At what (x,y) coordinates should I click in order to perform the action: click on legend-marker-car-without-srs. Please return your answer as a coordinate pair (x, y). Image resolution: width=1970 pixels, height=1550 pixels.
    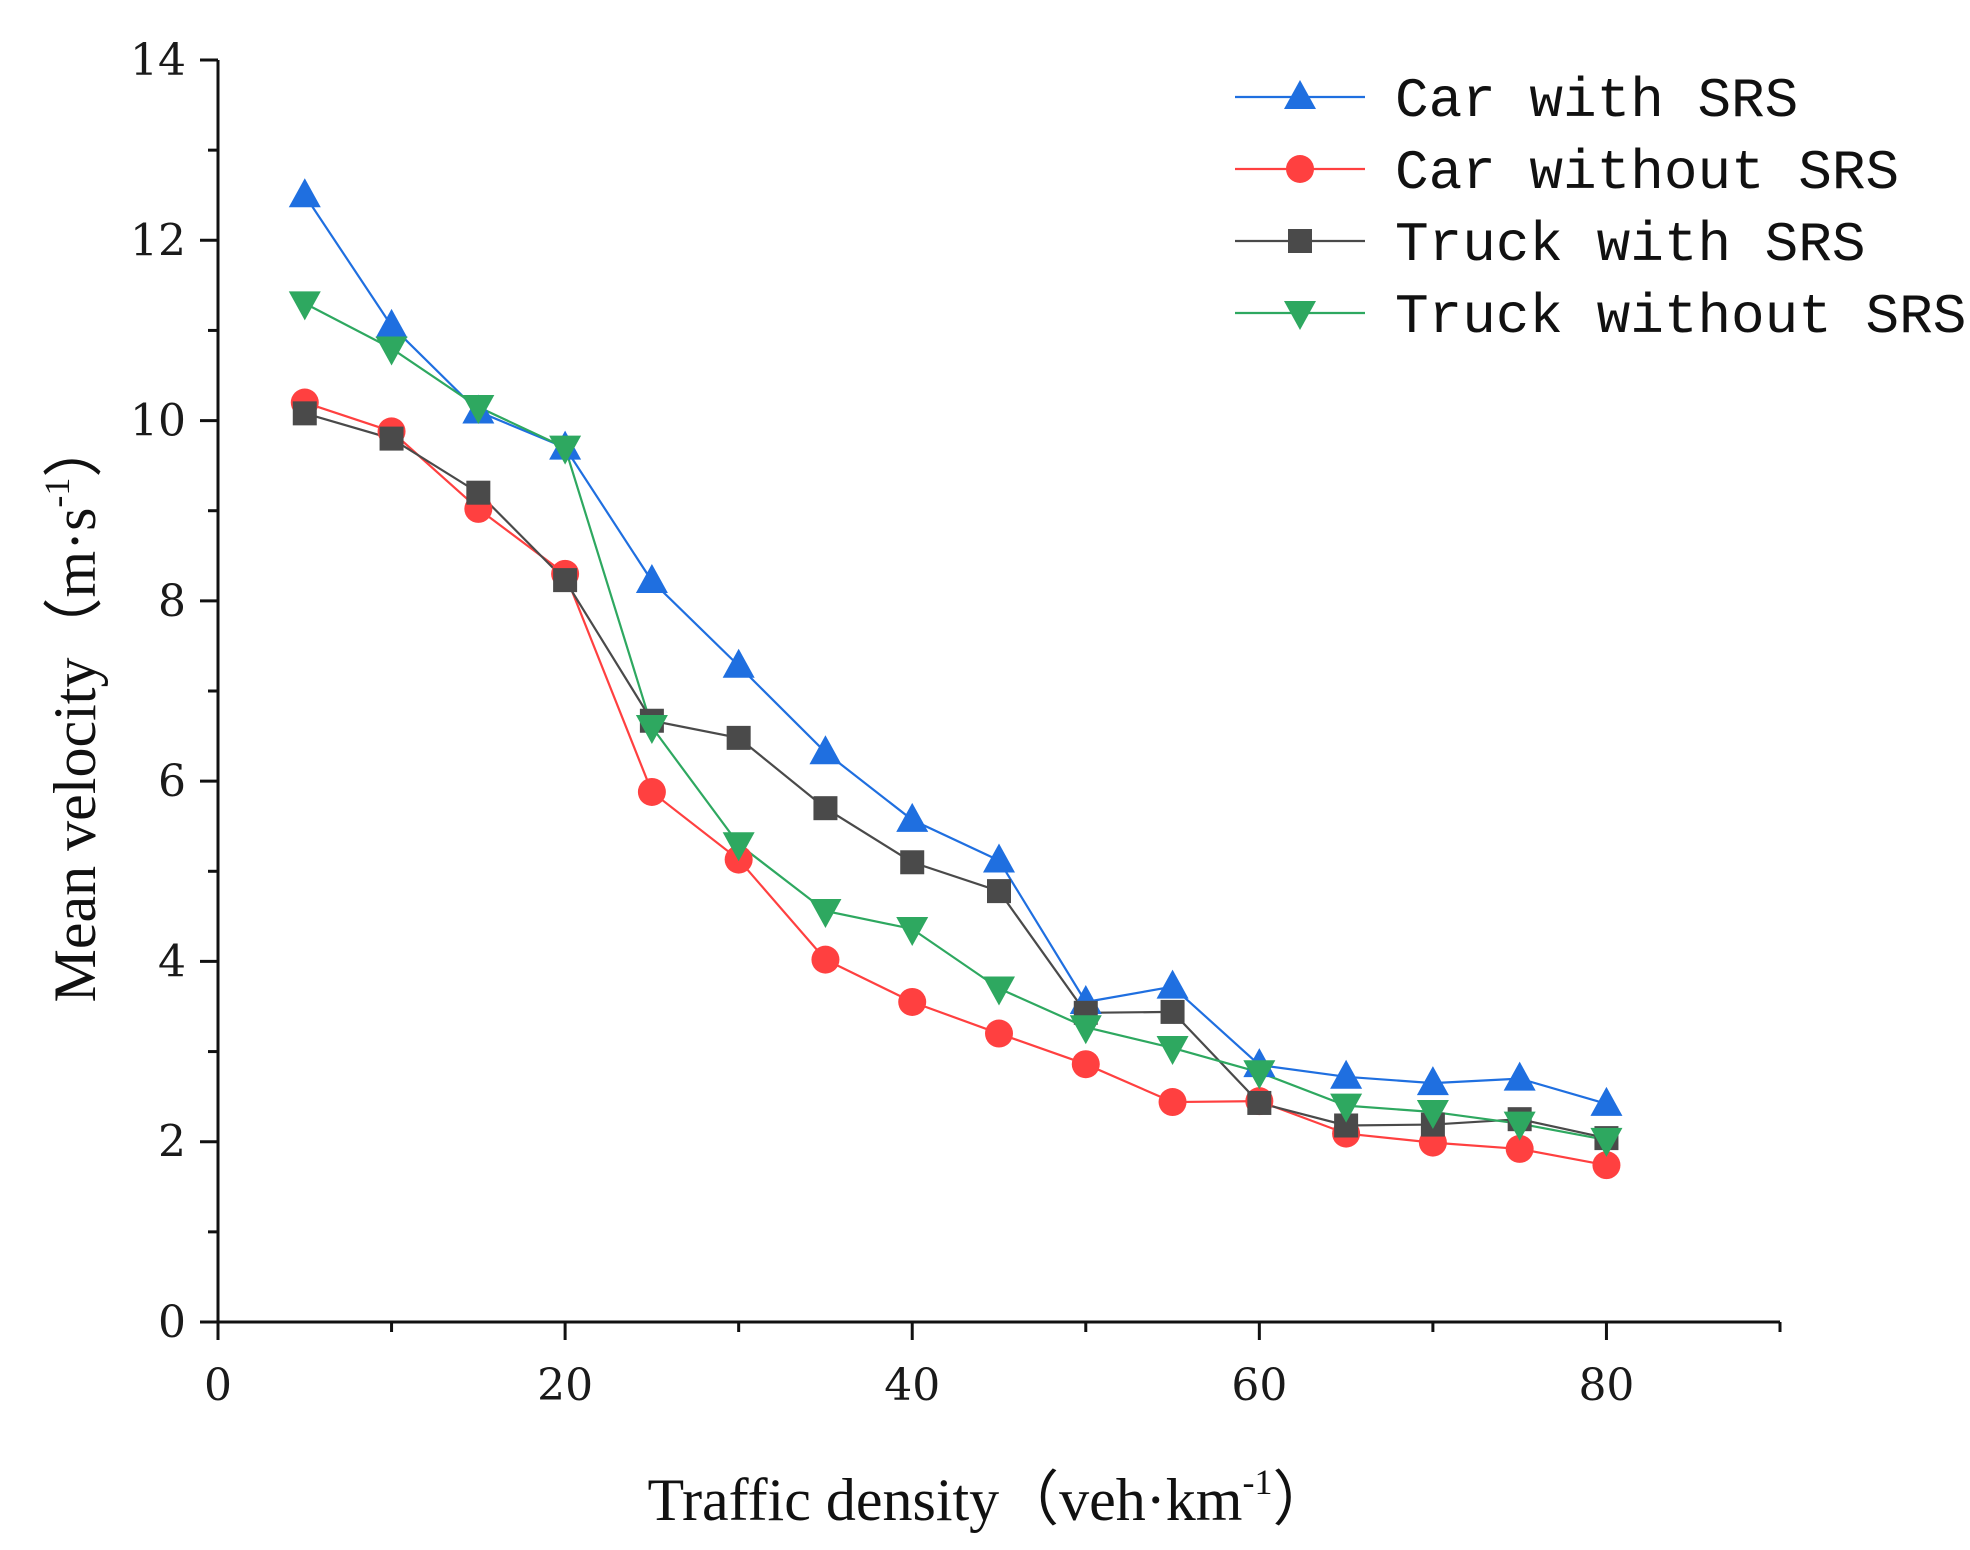
    Looking at the image, I should click on (1300, 169).